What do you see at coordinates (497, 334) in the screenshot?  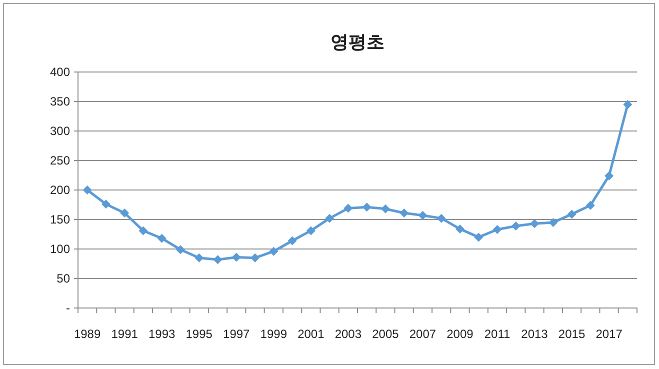 I see `x-tick-label: 2011` at bounding box center [497, 334].